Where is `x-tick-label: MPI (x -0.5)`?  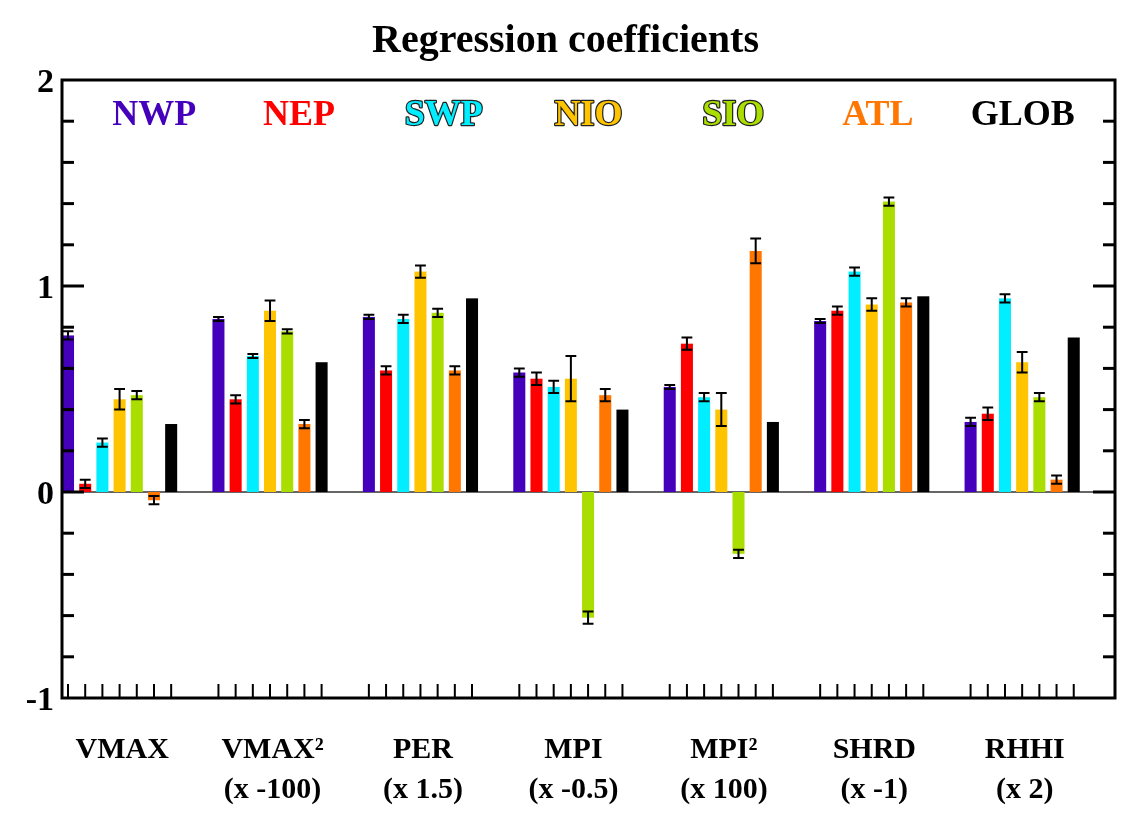 x-tick-label: MPI (x -0.5) is located at coordinates (573, 768).